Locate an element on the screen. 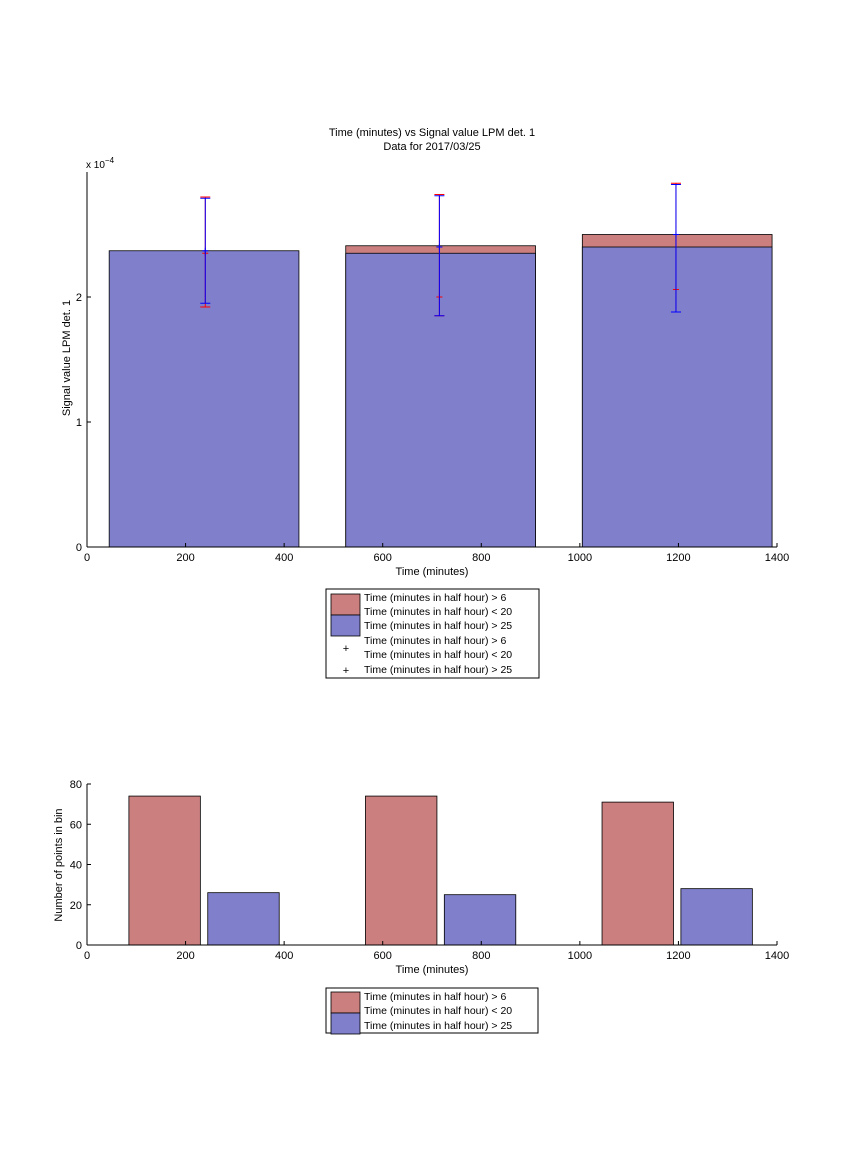 The image size is (864, 1157). top-chart-title-line2: Data for 2017/03/25 is located at coordinates (431, 147).